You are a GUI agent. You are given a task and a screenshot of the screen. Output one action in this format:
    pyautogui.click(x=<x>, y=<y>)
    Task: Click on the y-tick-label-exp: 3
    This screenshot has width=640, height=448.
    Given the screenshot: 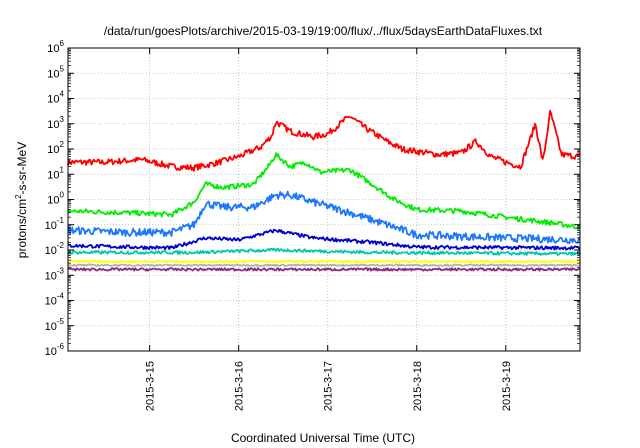 What is the action you would take?
    pyautogui.click(x=62, y=119)
    